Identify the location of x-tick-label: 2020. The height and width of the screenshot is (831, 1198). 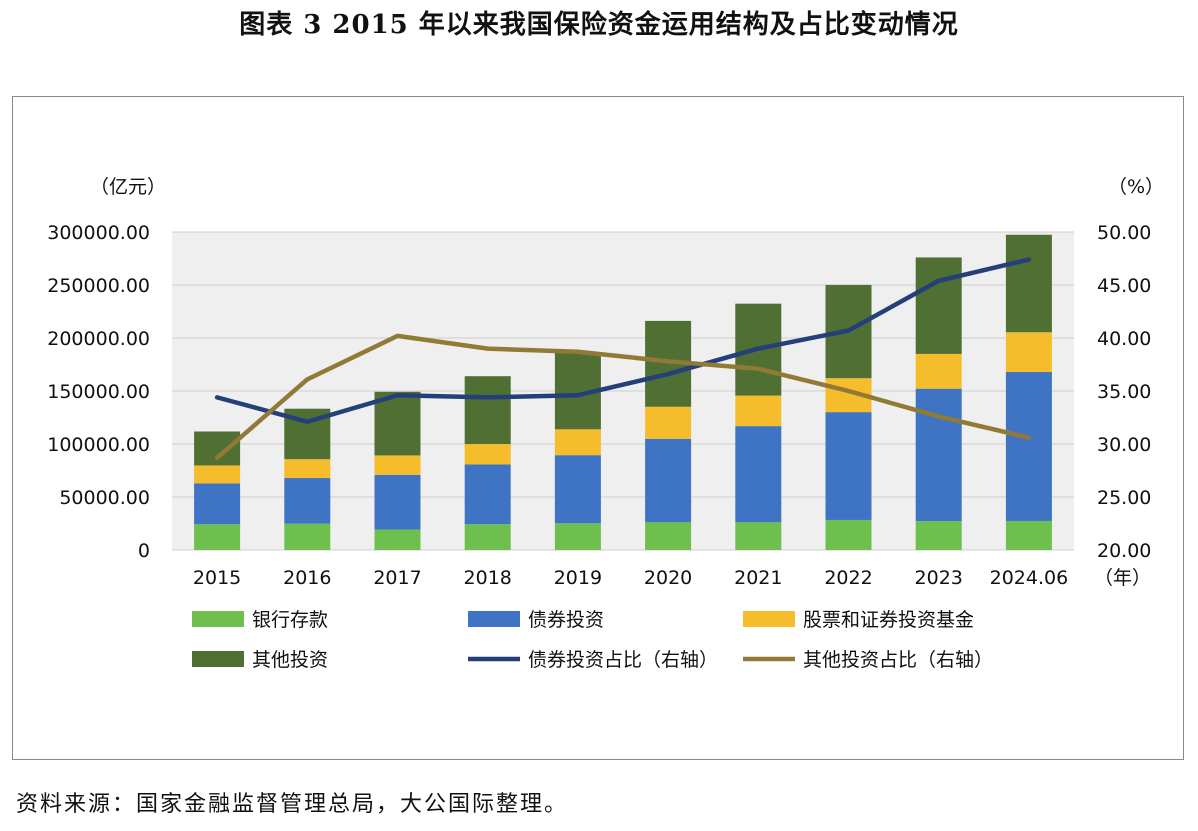
(668, 578).